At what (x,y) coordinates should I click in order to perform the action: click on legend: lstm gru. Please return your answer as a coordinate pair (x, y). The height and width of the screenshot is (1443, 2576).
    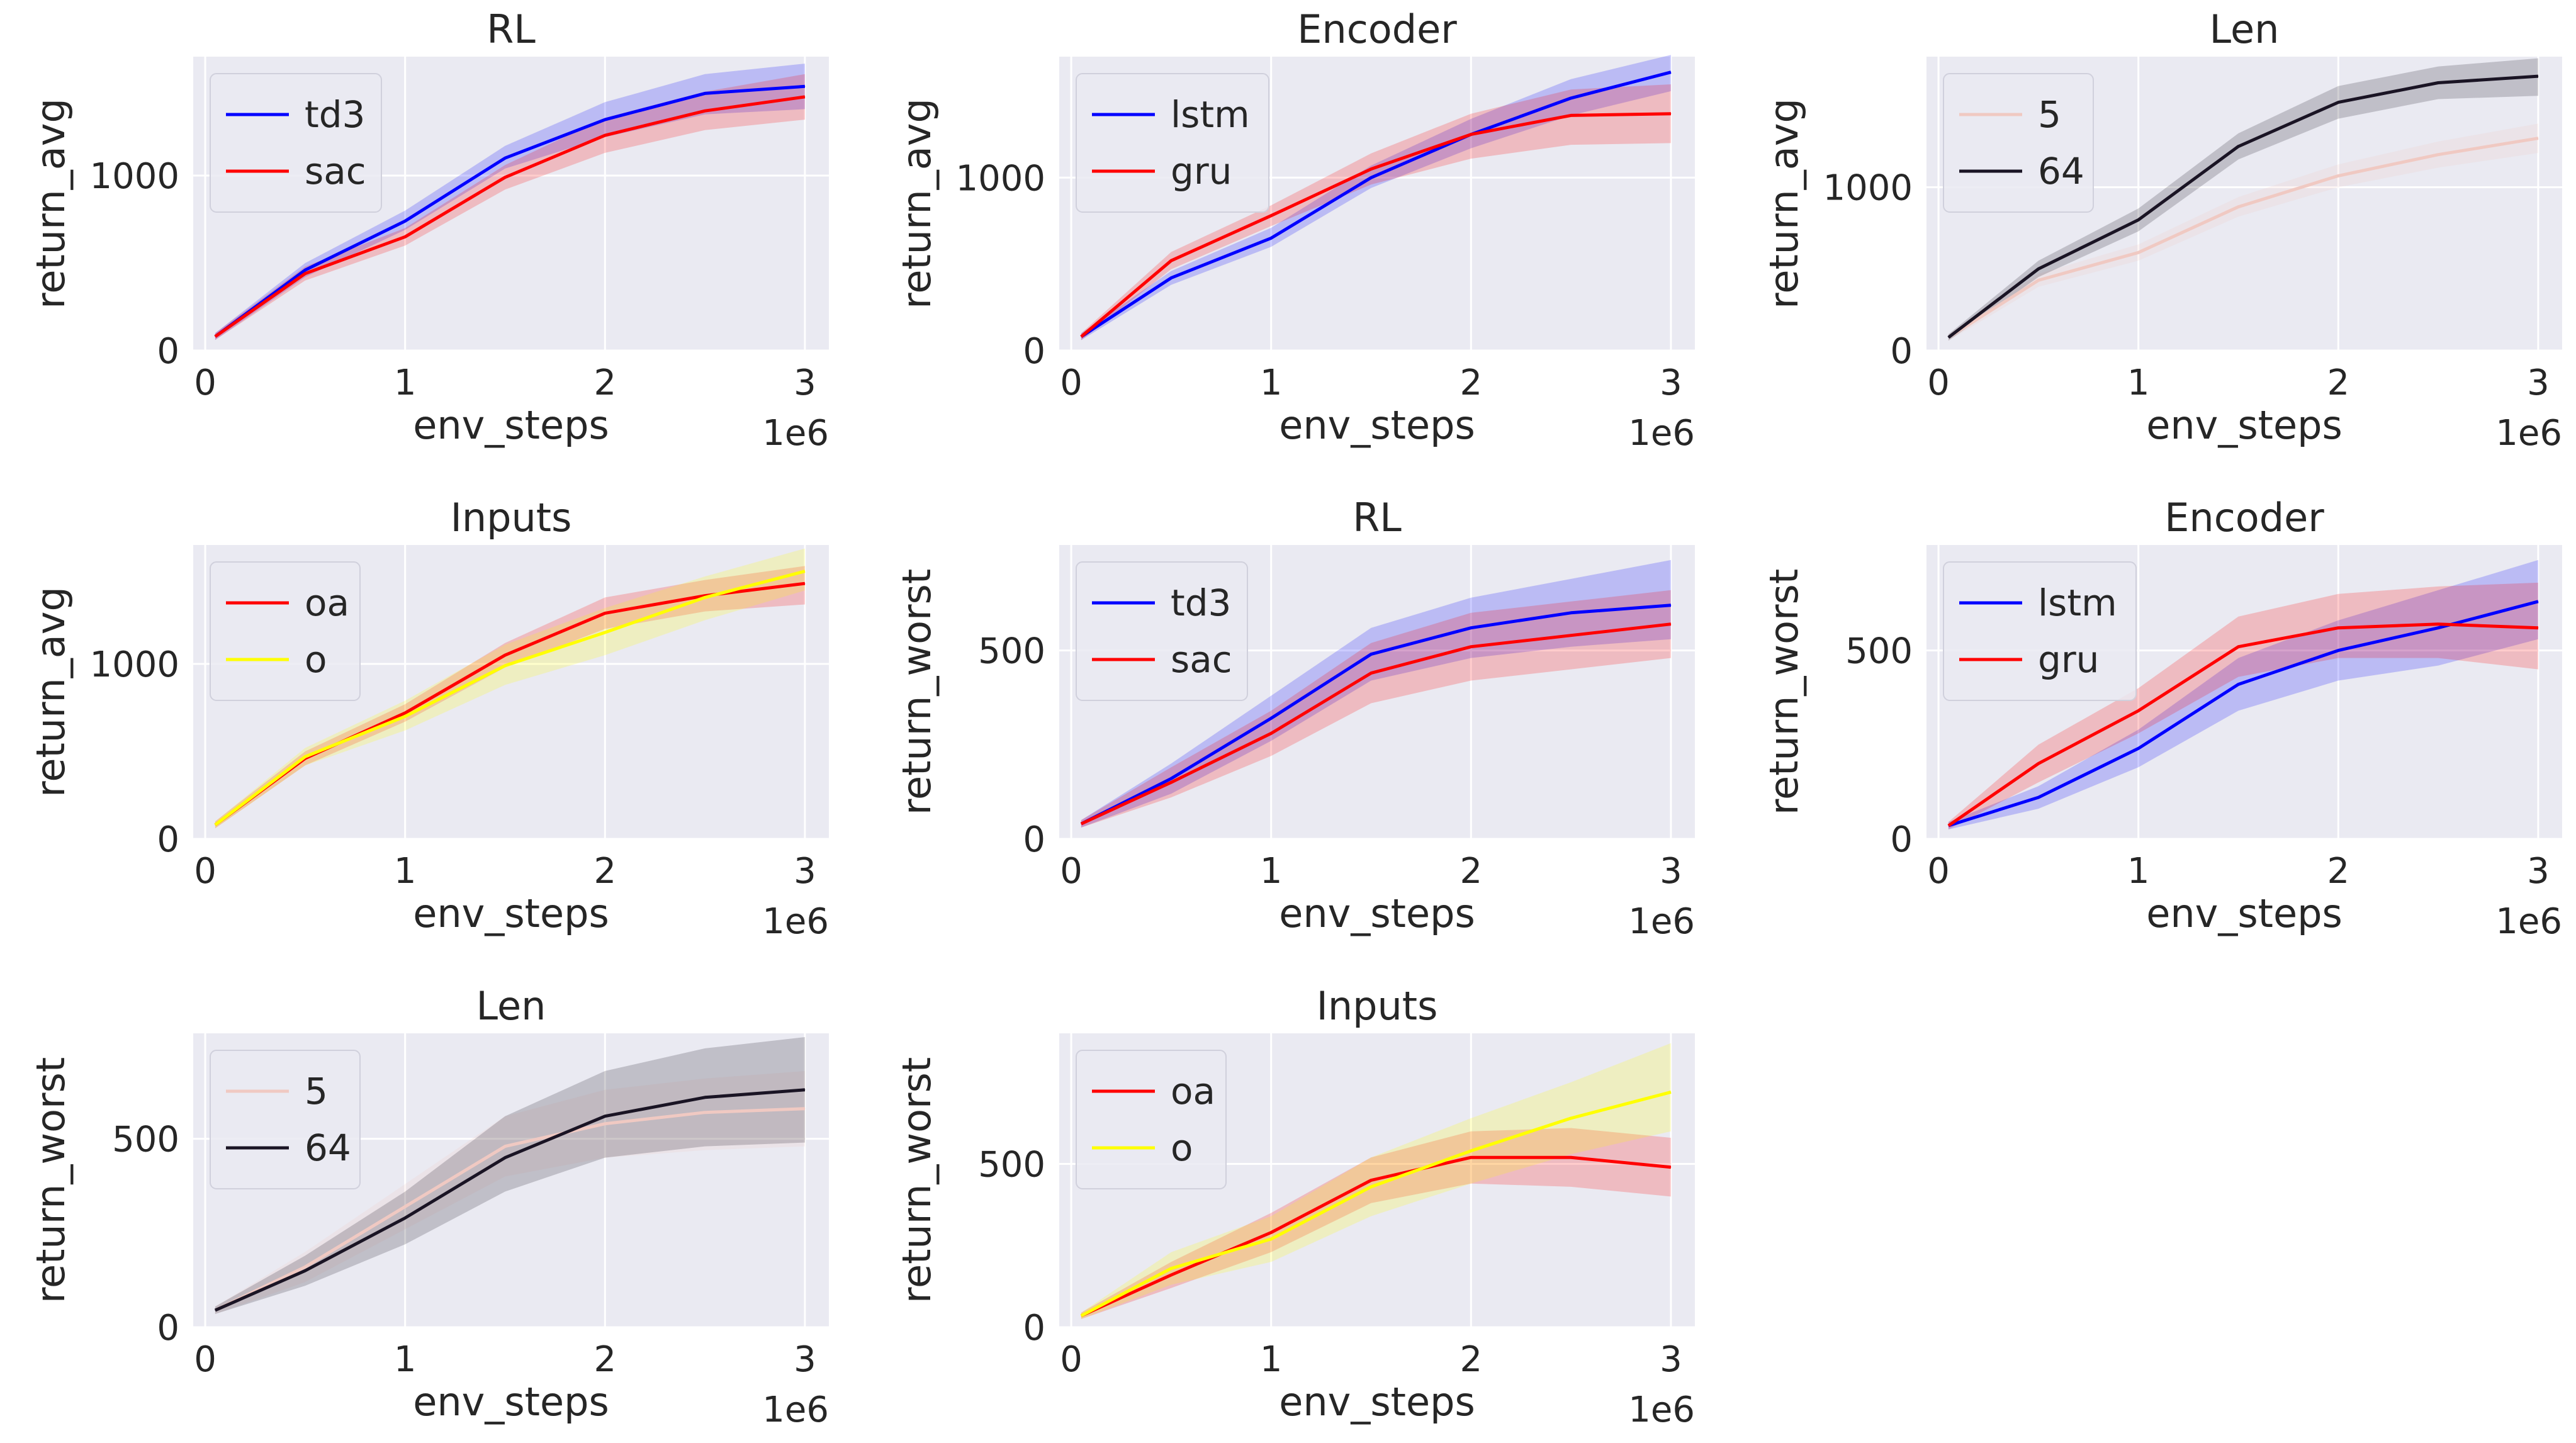
    Looking at the image, I should click on (1172, 143).